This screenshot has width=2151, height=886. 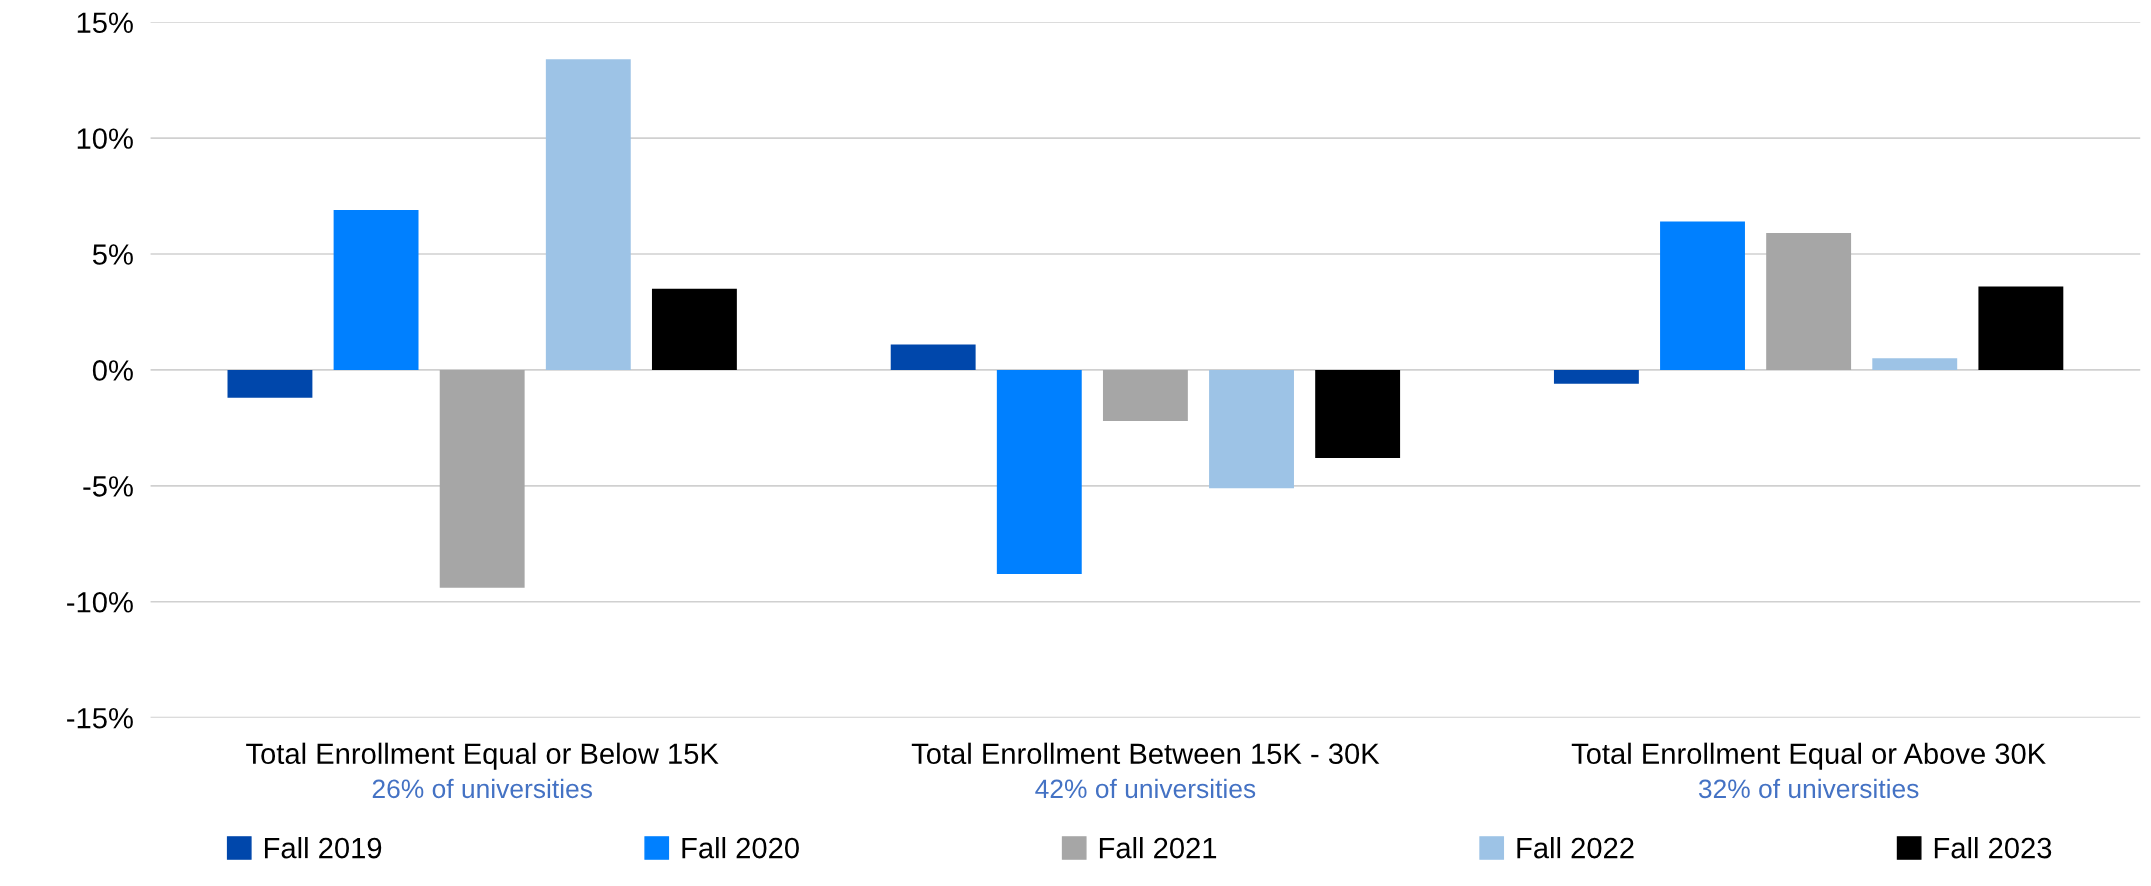 What do you see at coordinates (112, 254) in the screenshot?
I see `y-tick-label: 5%` at bounding box center [112, 254].